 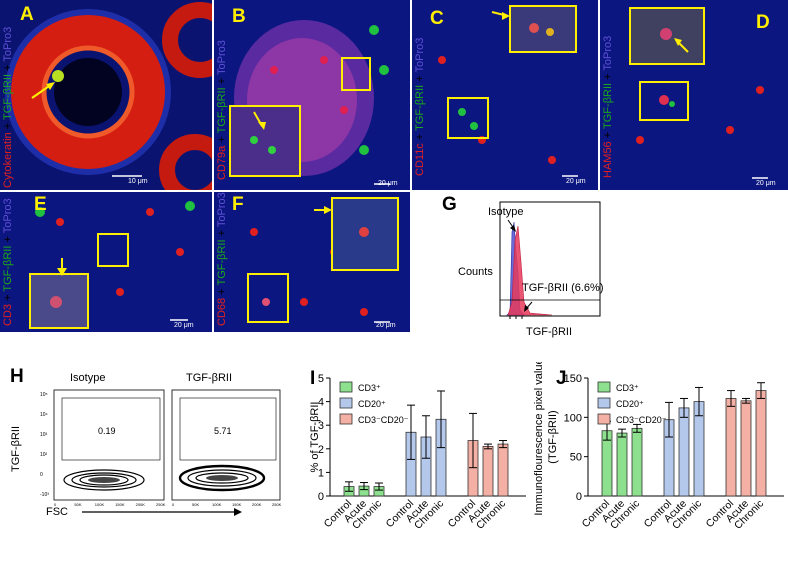 I want to click on contour-tgf, so click(x=222, y=478).